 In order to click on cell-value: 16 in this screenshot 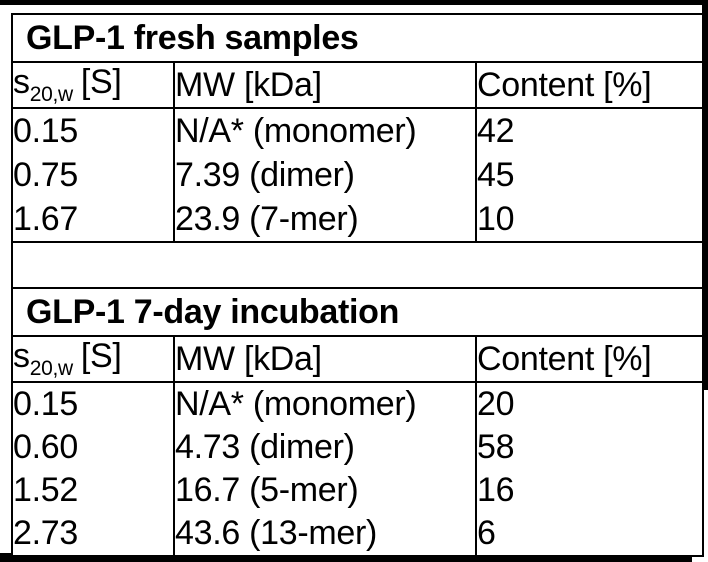, I will do `click(496, 490)`.